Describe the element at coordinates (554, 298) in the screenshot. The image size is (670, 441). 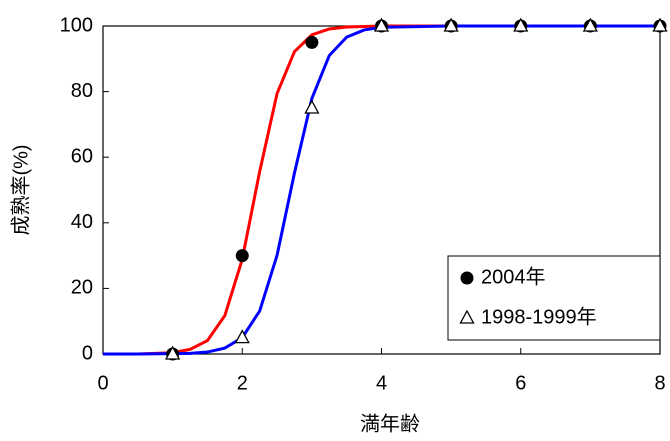
I see `legend-box` at that location.